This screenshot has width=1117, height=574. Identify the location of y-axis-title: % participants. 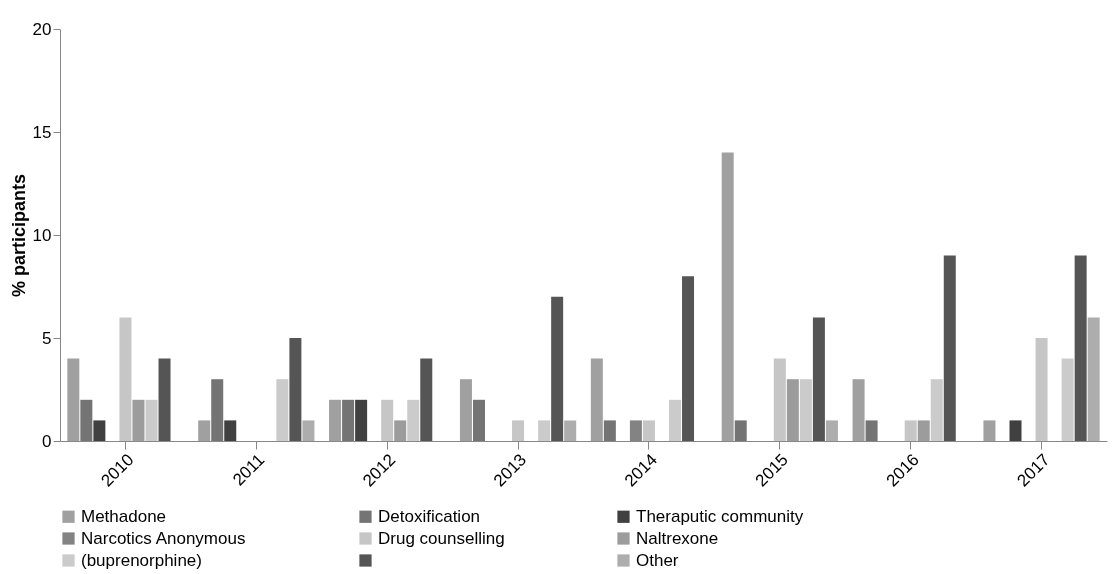
(18, 235).